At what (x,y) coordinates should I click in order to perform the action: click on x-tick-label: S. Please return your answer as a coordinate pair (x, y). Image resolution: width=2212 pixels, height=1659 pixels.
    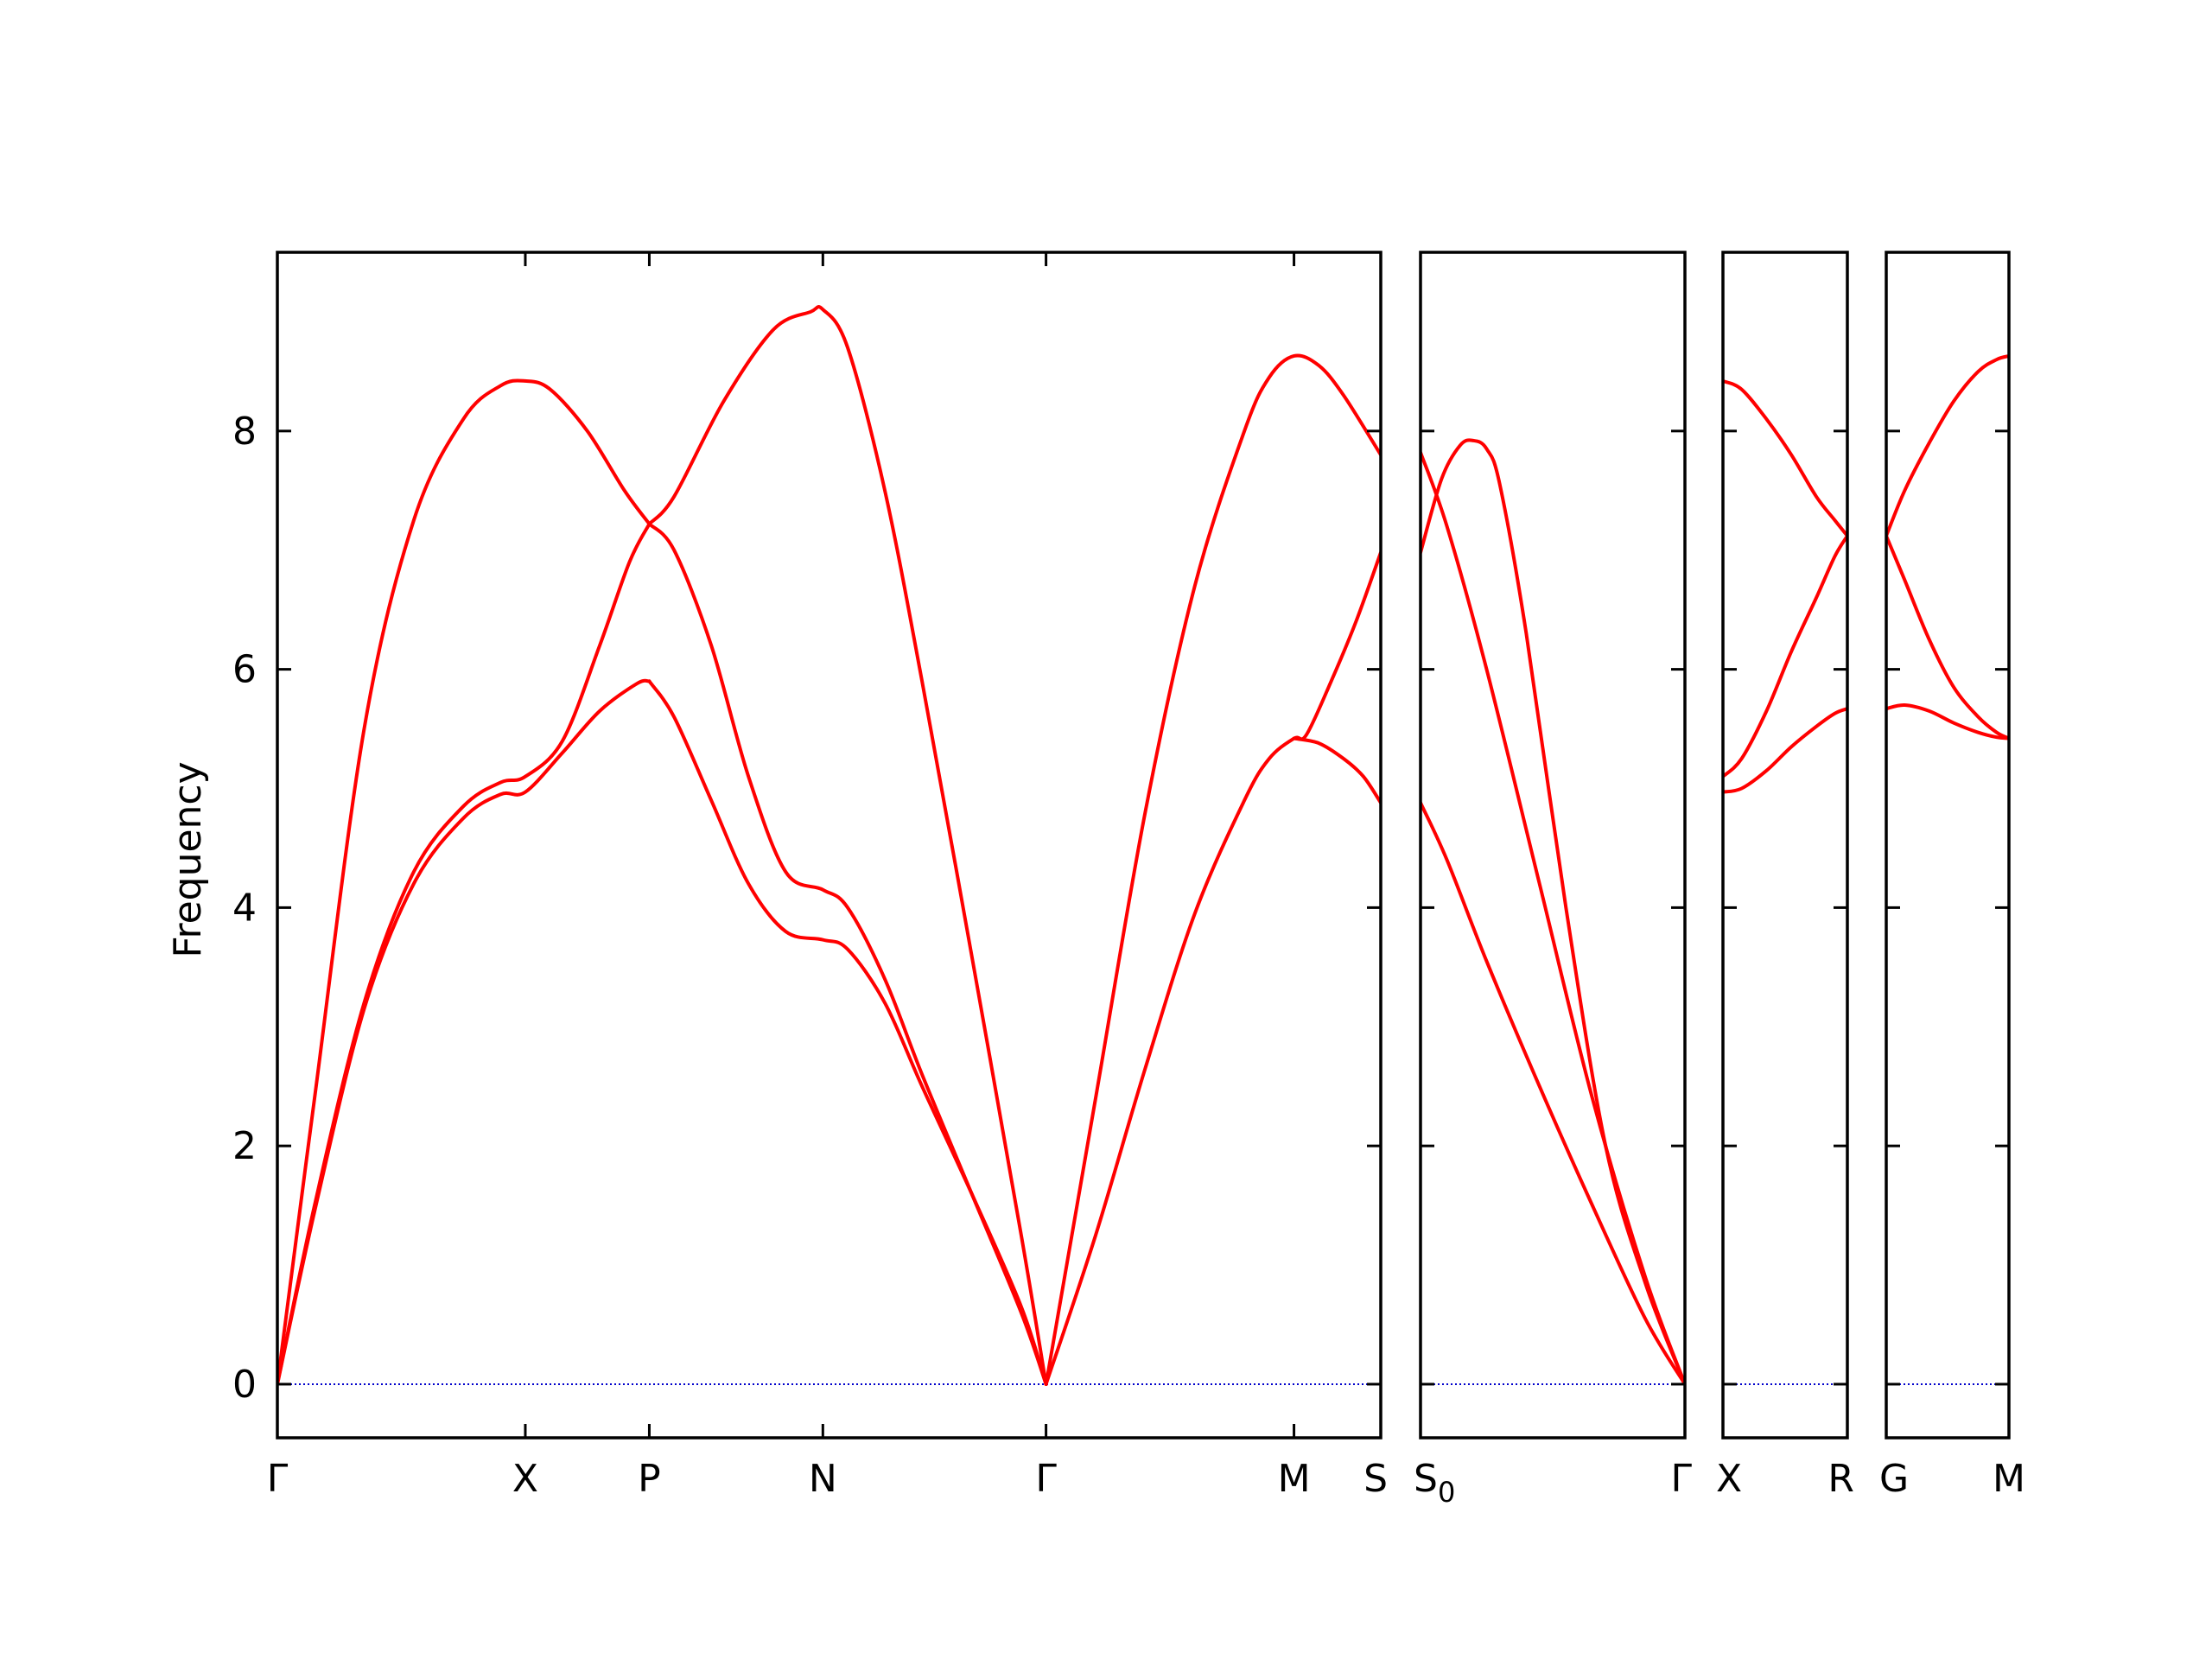
    Looking at the image, I should click on (1375, 1479).